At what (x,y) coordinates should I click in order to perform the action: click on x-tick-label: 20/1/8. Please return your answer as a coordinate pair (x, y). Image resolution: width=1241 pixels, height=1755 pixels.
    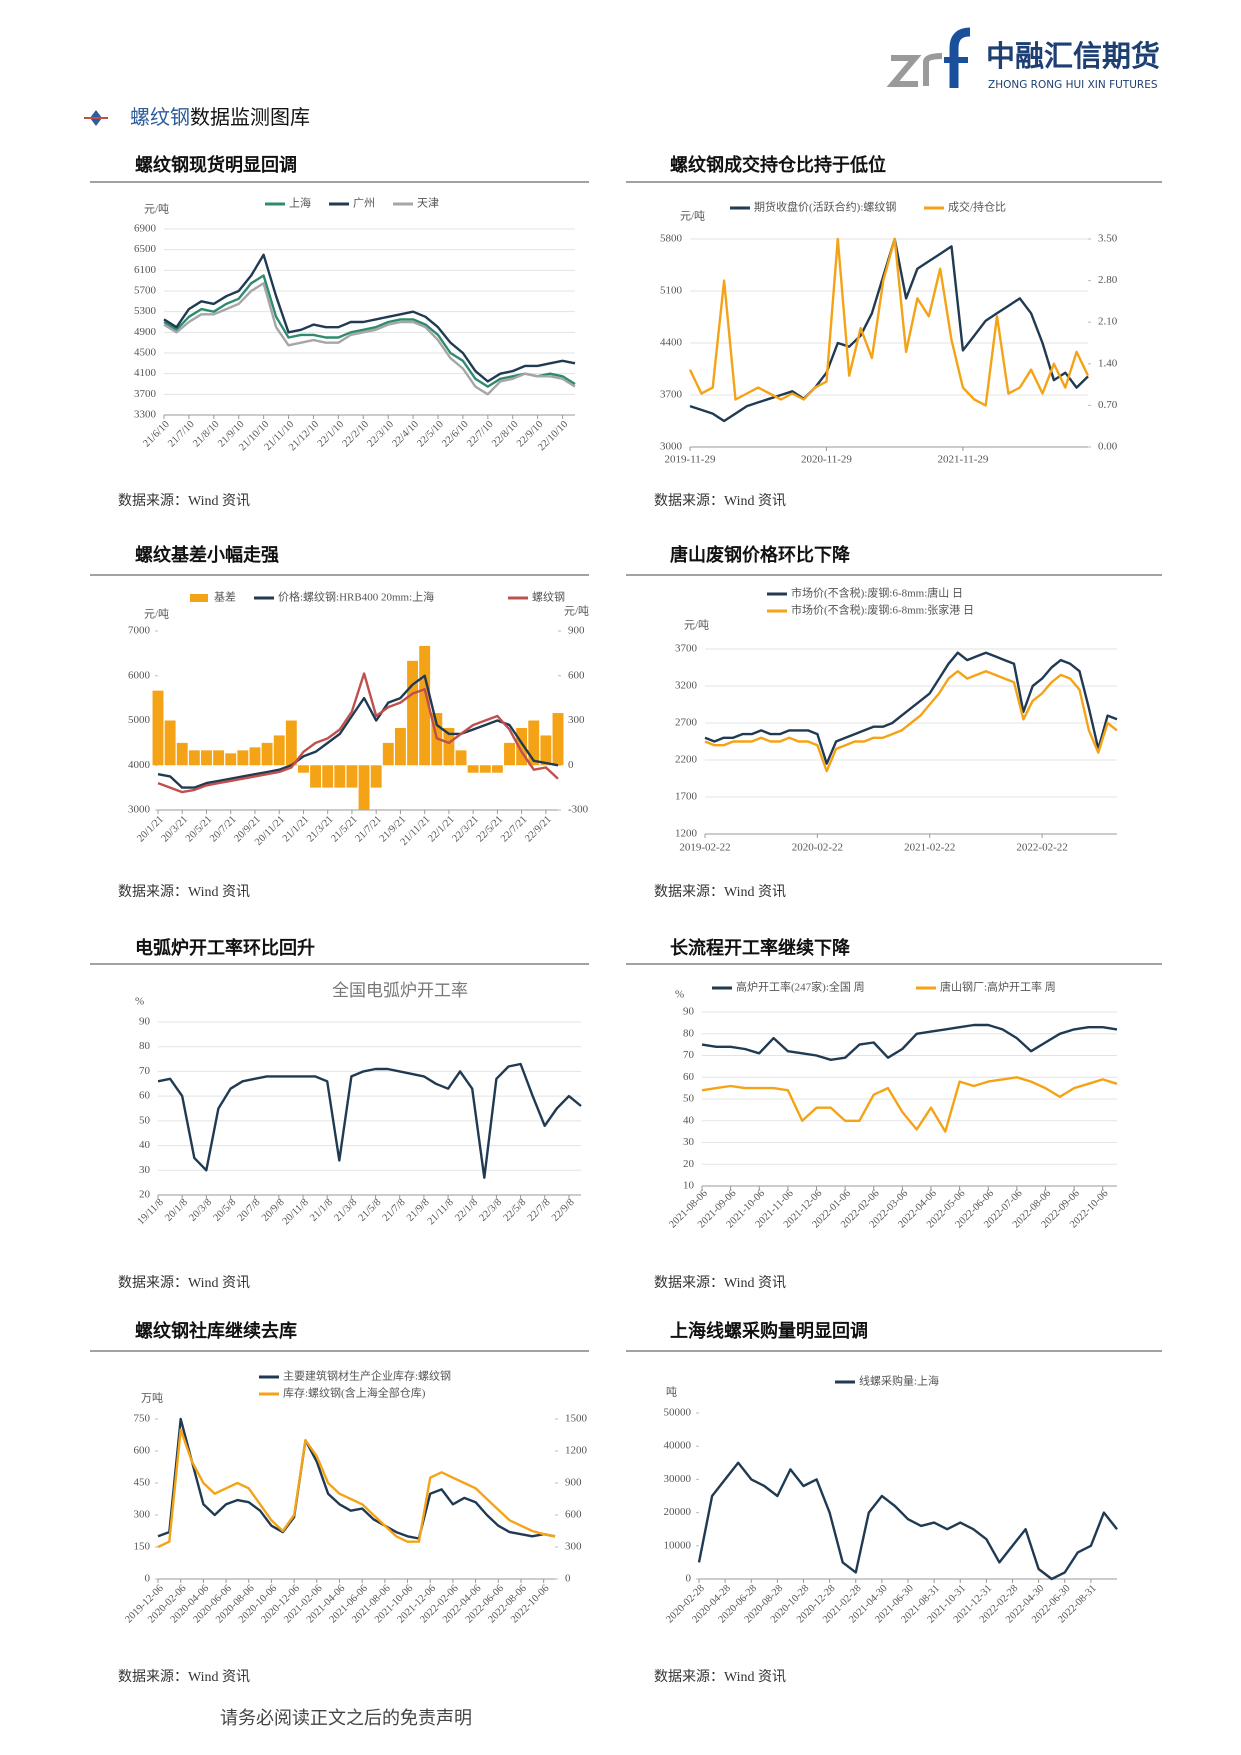
    Looking at the image, I should click on (176, 1210).